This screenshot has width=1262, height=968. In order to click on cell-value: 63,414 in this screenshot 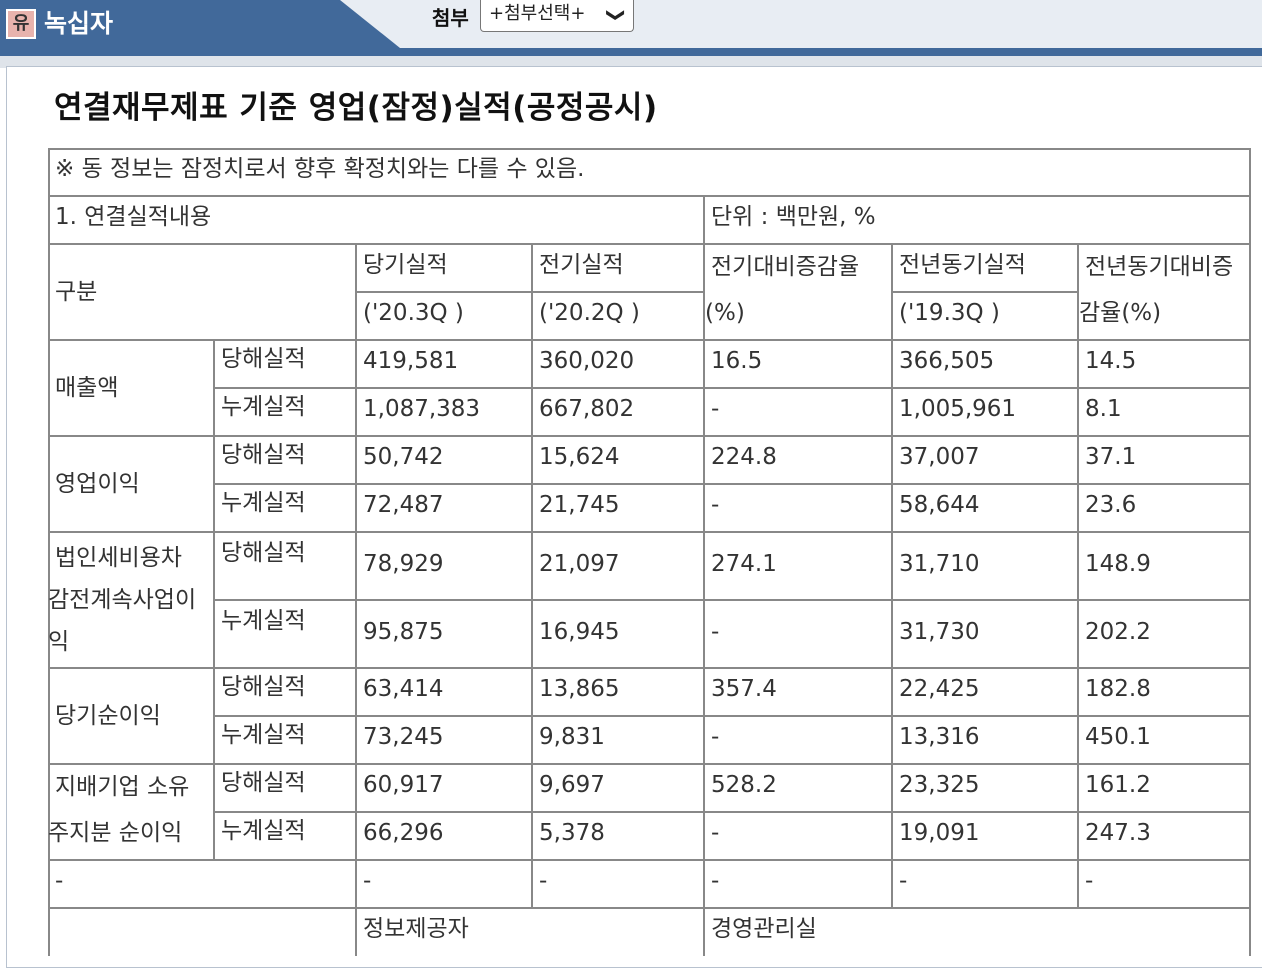, I will do `click(403, 689)`.